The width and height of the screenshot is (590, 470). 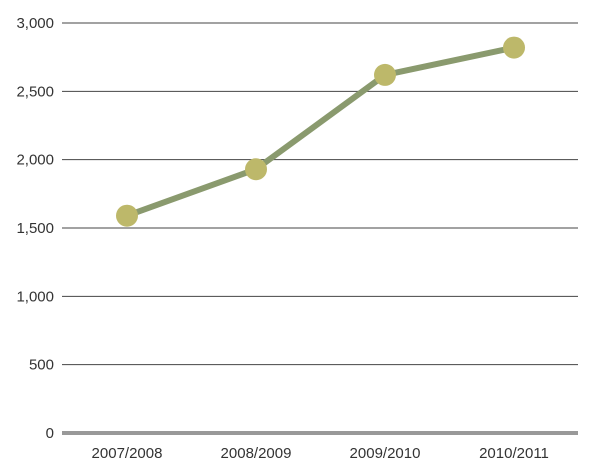 What do you see at coordinates (35, 296) in the screenshot?
I see `y-tick-label: 1,000` at bounding box center [35, 296].